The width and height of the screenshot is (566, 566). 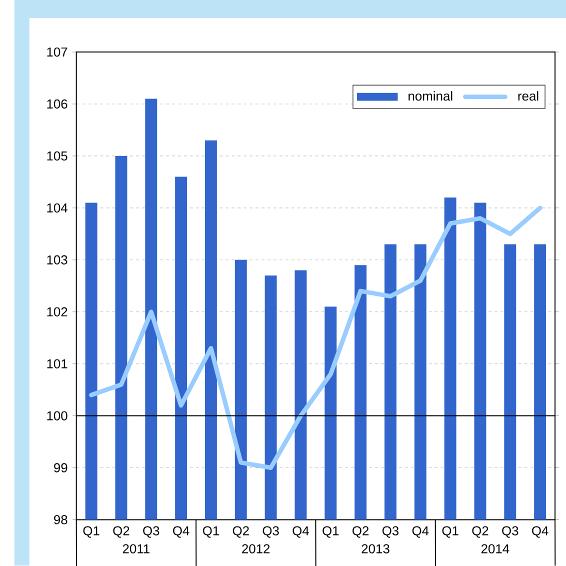 What do you see at coordinates (57, 364) in the screenshot?
I see `y-tick-label: 101` at bounding box center [57, 364].